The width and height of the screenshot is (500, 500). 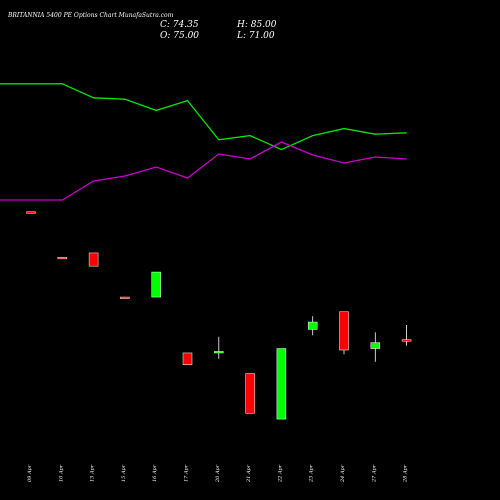 I want to click on candle-17-apr, so click(x=187, y=358).